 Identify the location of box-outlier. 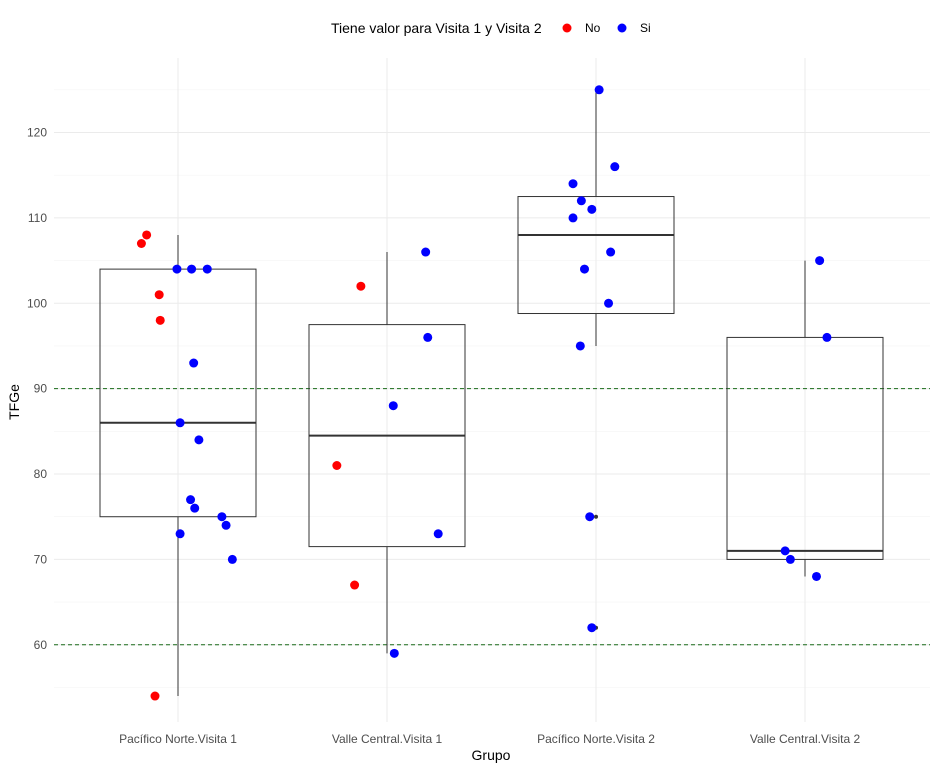
(596, 516).